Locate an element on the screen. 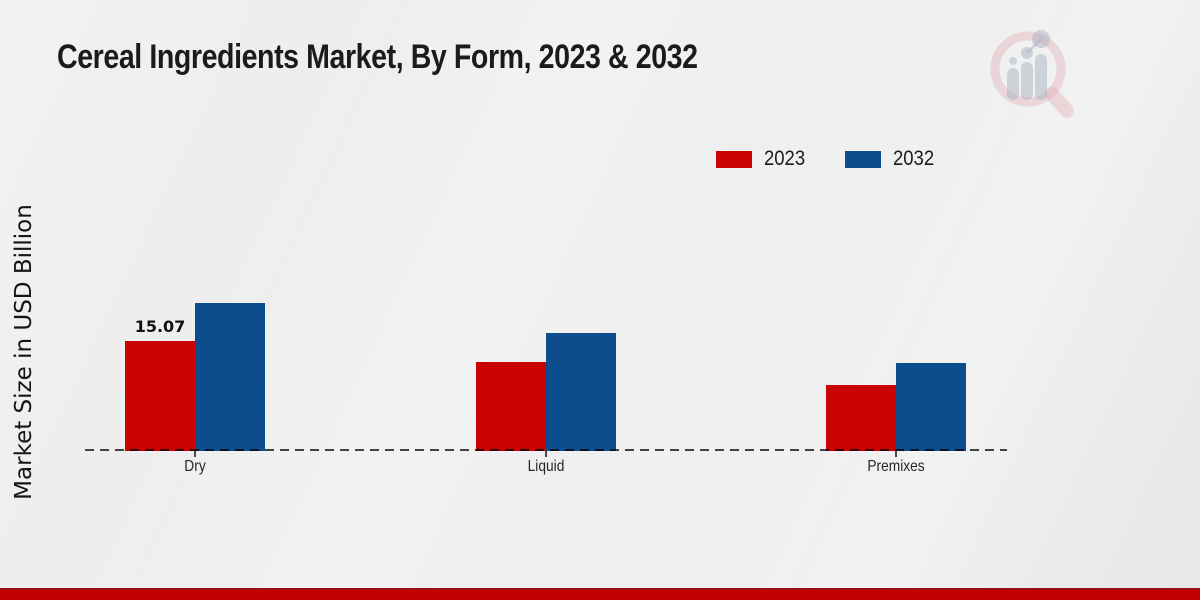 The height and width of the screenshot is (600, 1200). x-axis-tick-liquid is located at coordinates (546, 454).